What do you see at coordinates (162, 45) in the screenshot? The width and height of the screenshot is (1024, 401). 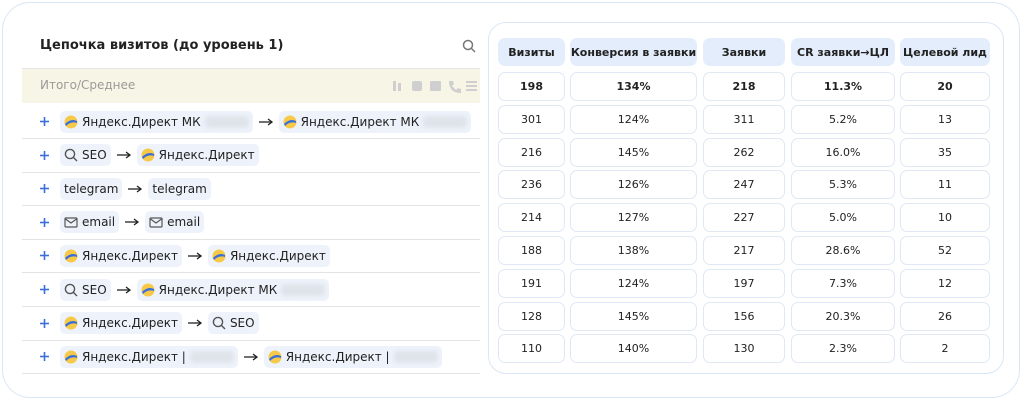 I see `panel-title: Цепочка визитов (до уровень 1)` at bounding box center [162, 45].